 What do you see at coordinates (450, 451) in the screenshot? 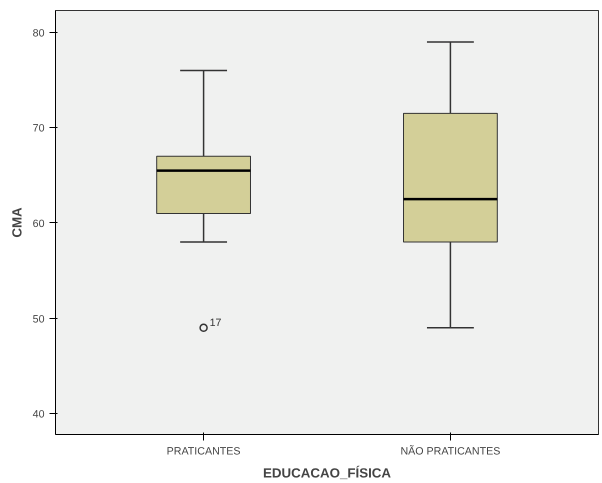
I see `x-tick-label: NÃO PRATICANTES` at bounding box center [450, 451].